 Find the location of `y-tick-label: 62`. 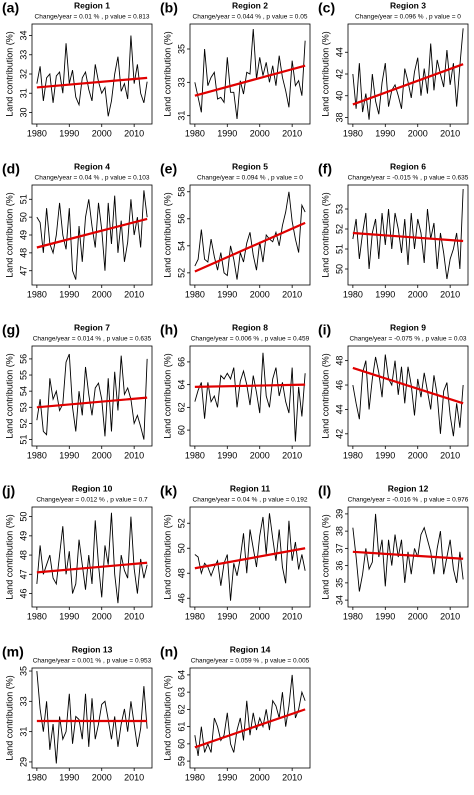

y-tick-label: 62 is located at coordinates (181, 407).